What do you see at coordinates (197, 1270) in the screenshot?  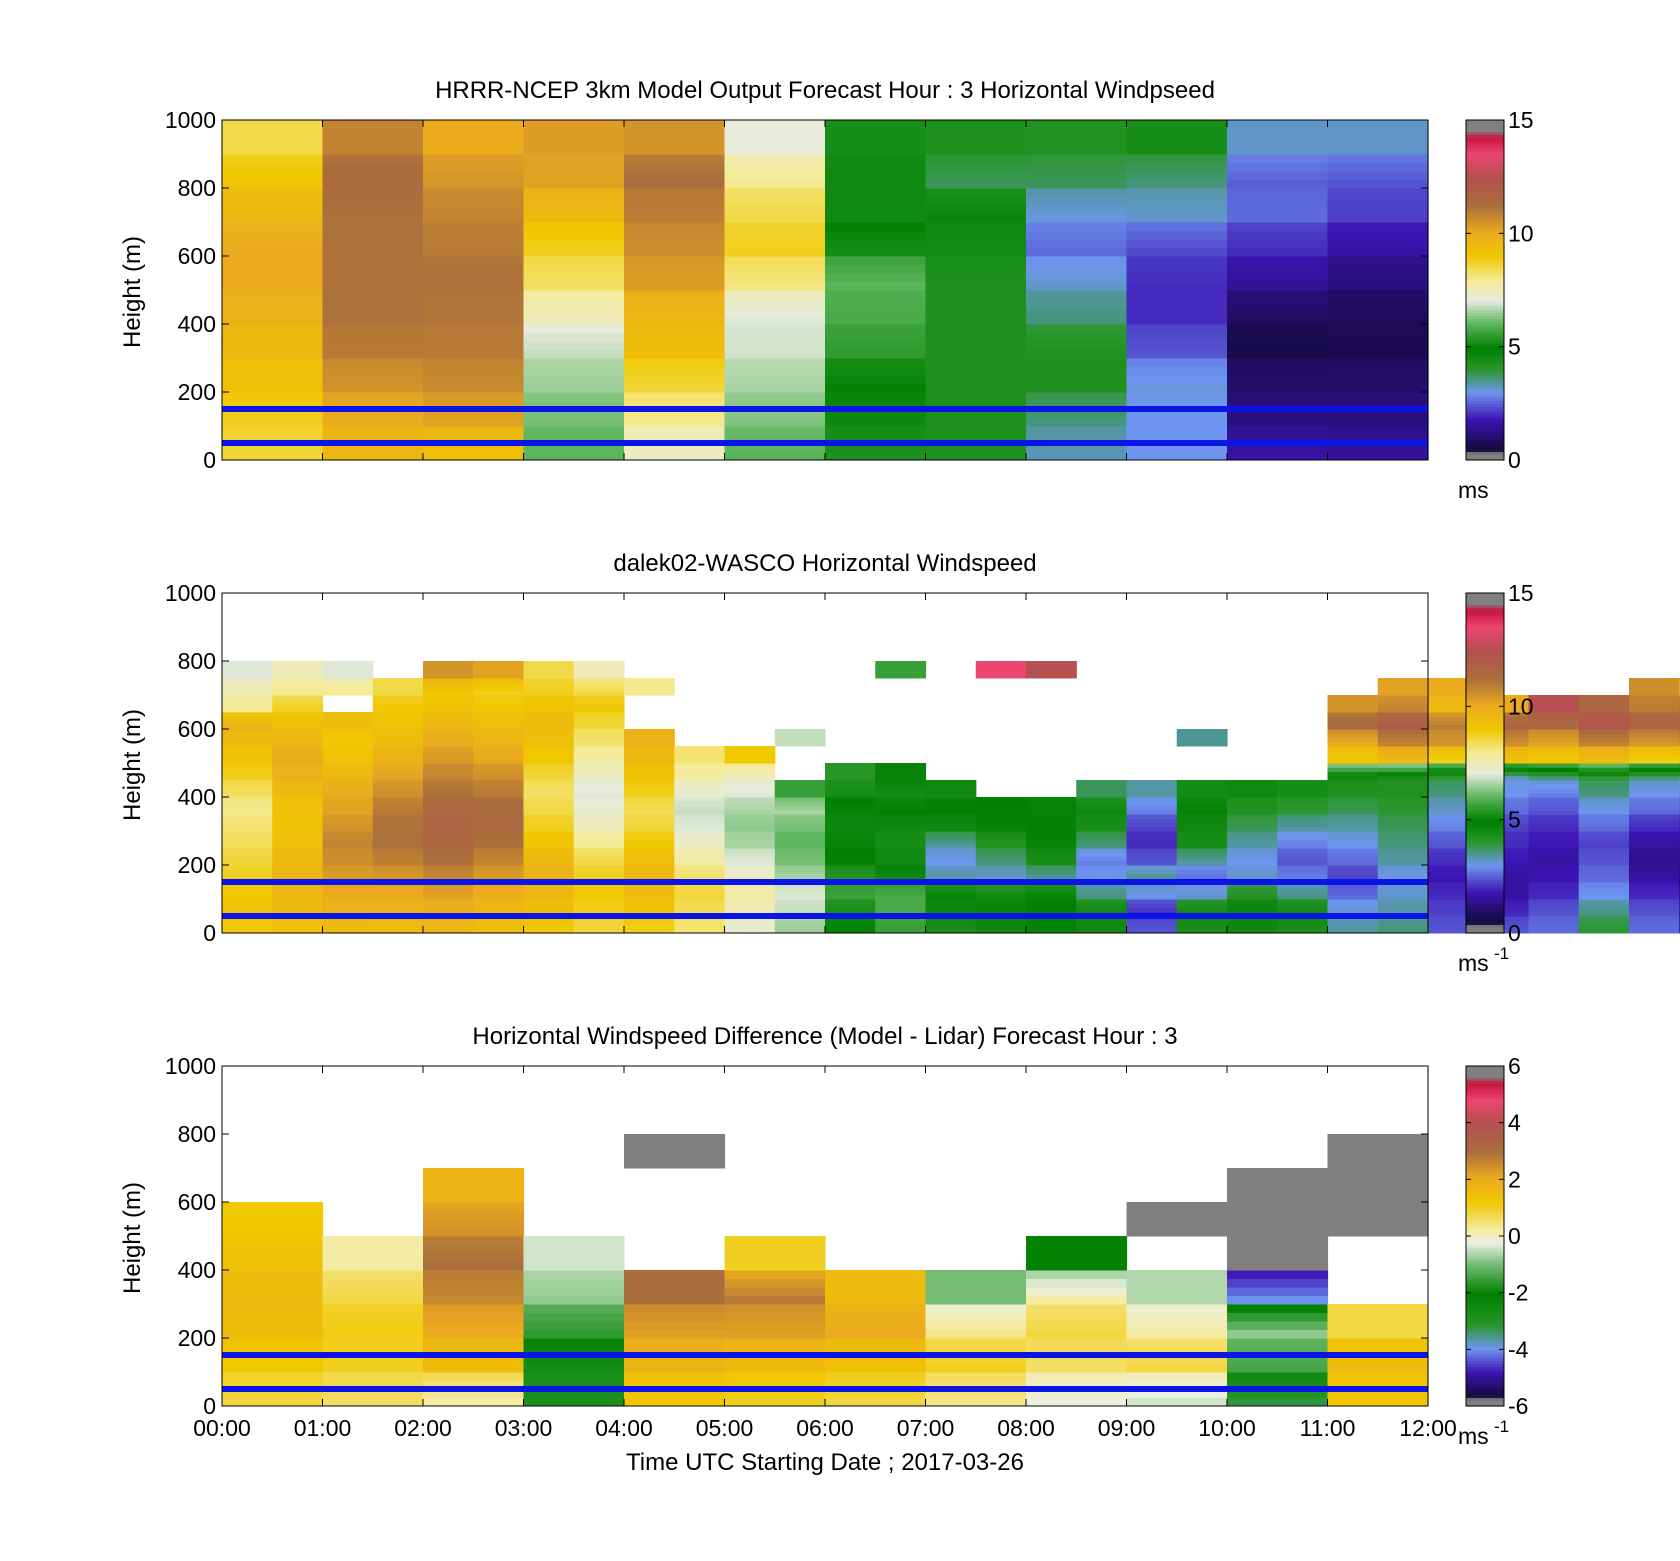 I see `y-tick-label: 400` at bounding box center [197, 1270].